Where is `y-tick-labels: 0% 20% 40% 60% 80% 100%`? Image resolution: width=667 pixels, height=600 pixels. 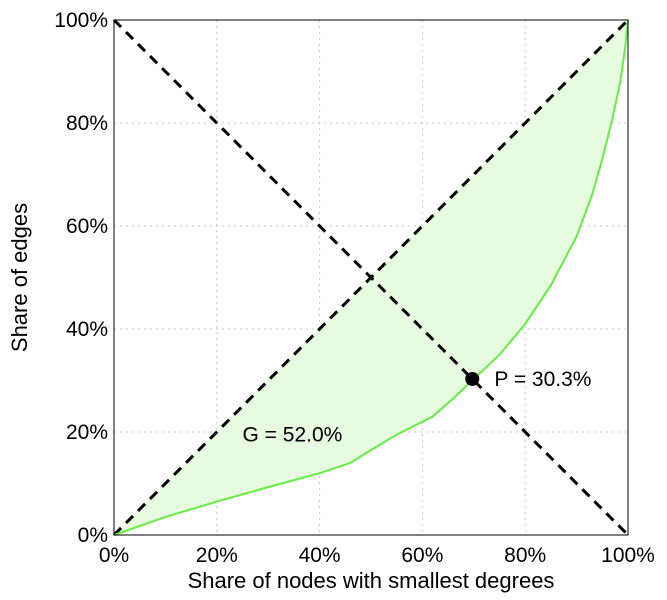
y-tick-labels: 0% 20% 40% 60% 80% 100% is located at coordinates (81, 278).